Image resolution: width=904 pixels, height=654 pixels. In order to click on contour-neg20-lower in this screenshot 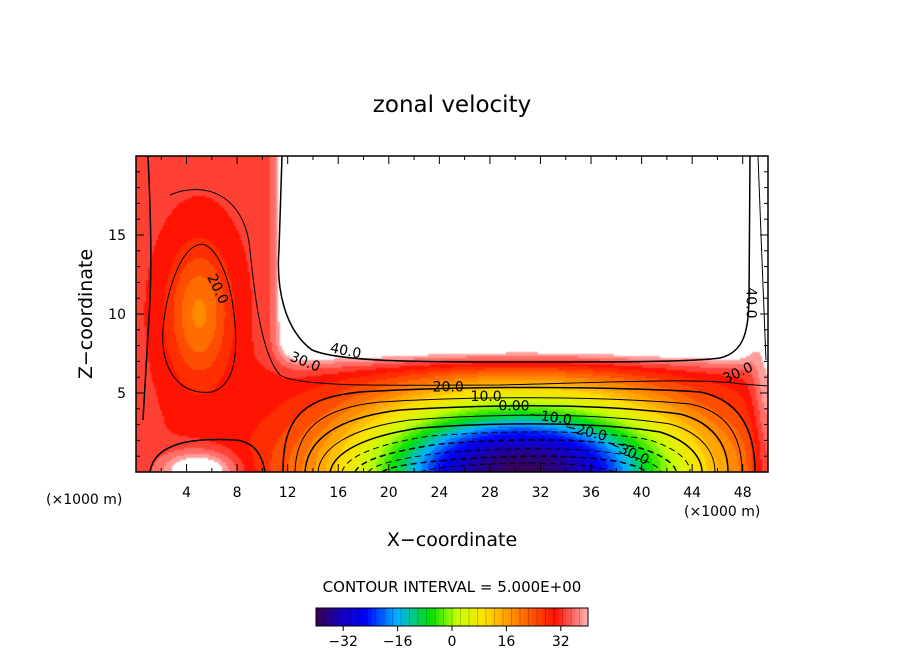, I will do `click(514, 463)`.